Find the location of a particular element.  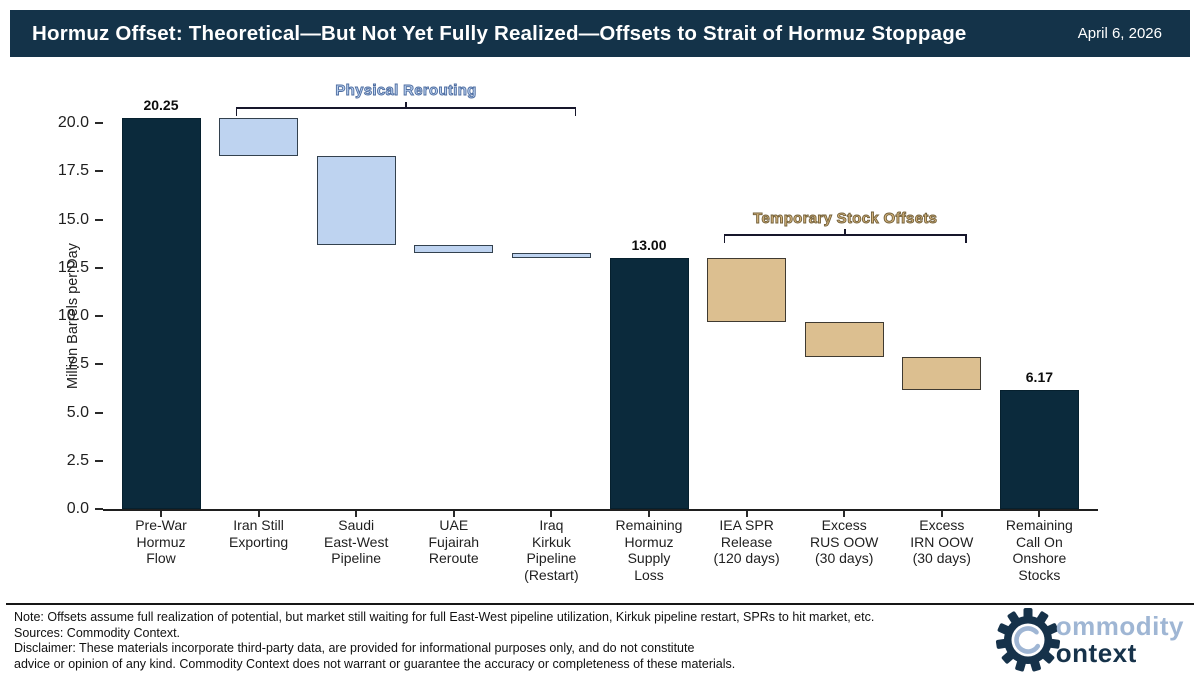

bracket-end-left-temporary-stock-offsets is located at coordinates (724, 238).